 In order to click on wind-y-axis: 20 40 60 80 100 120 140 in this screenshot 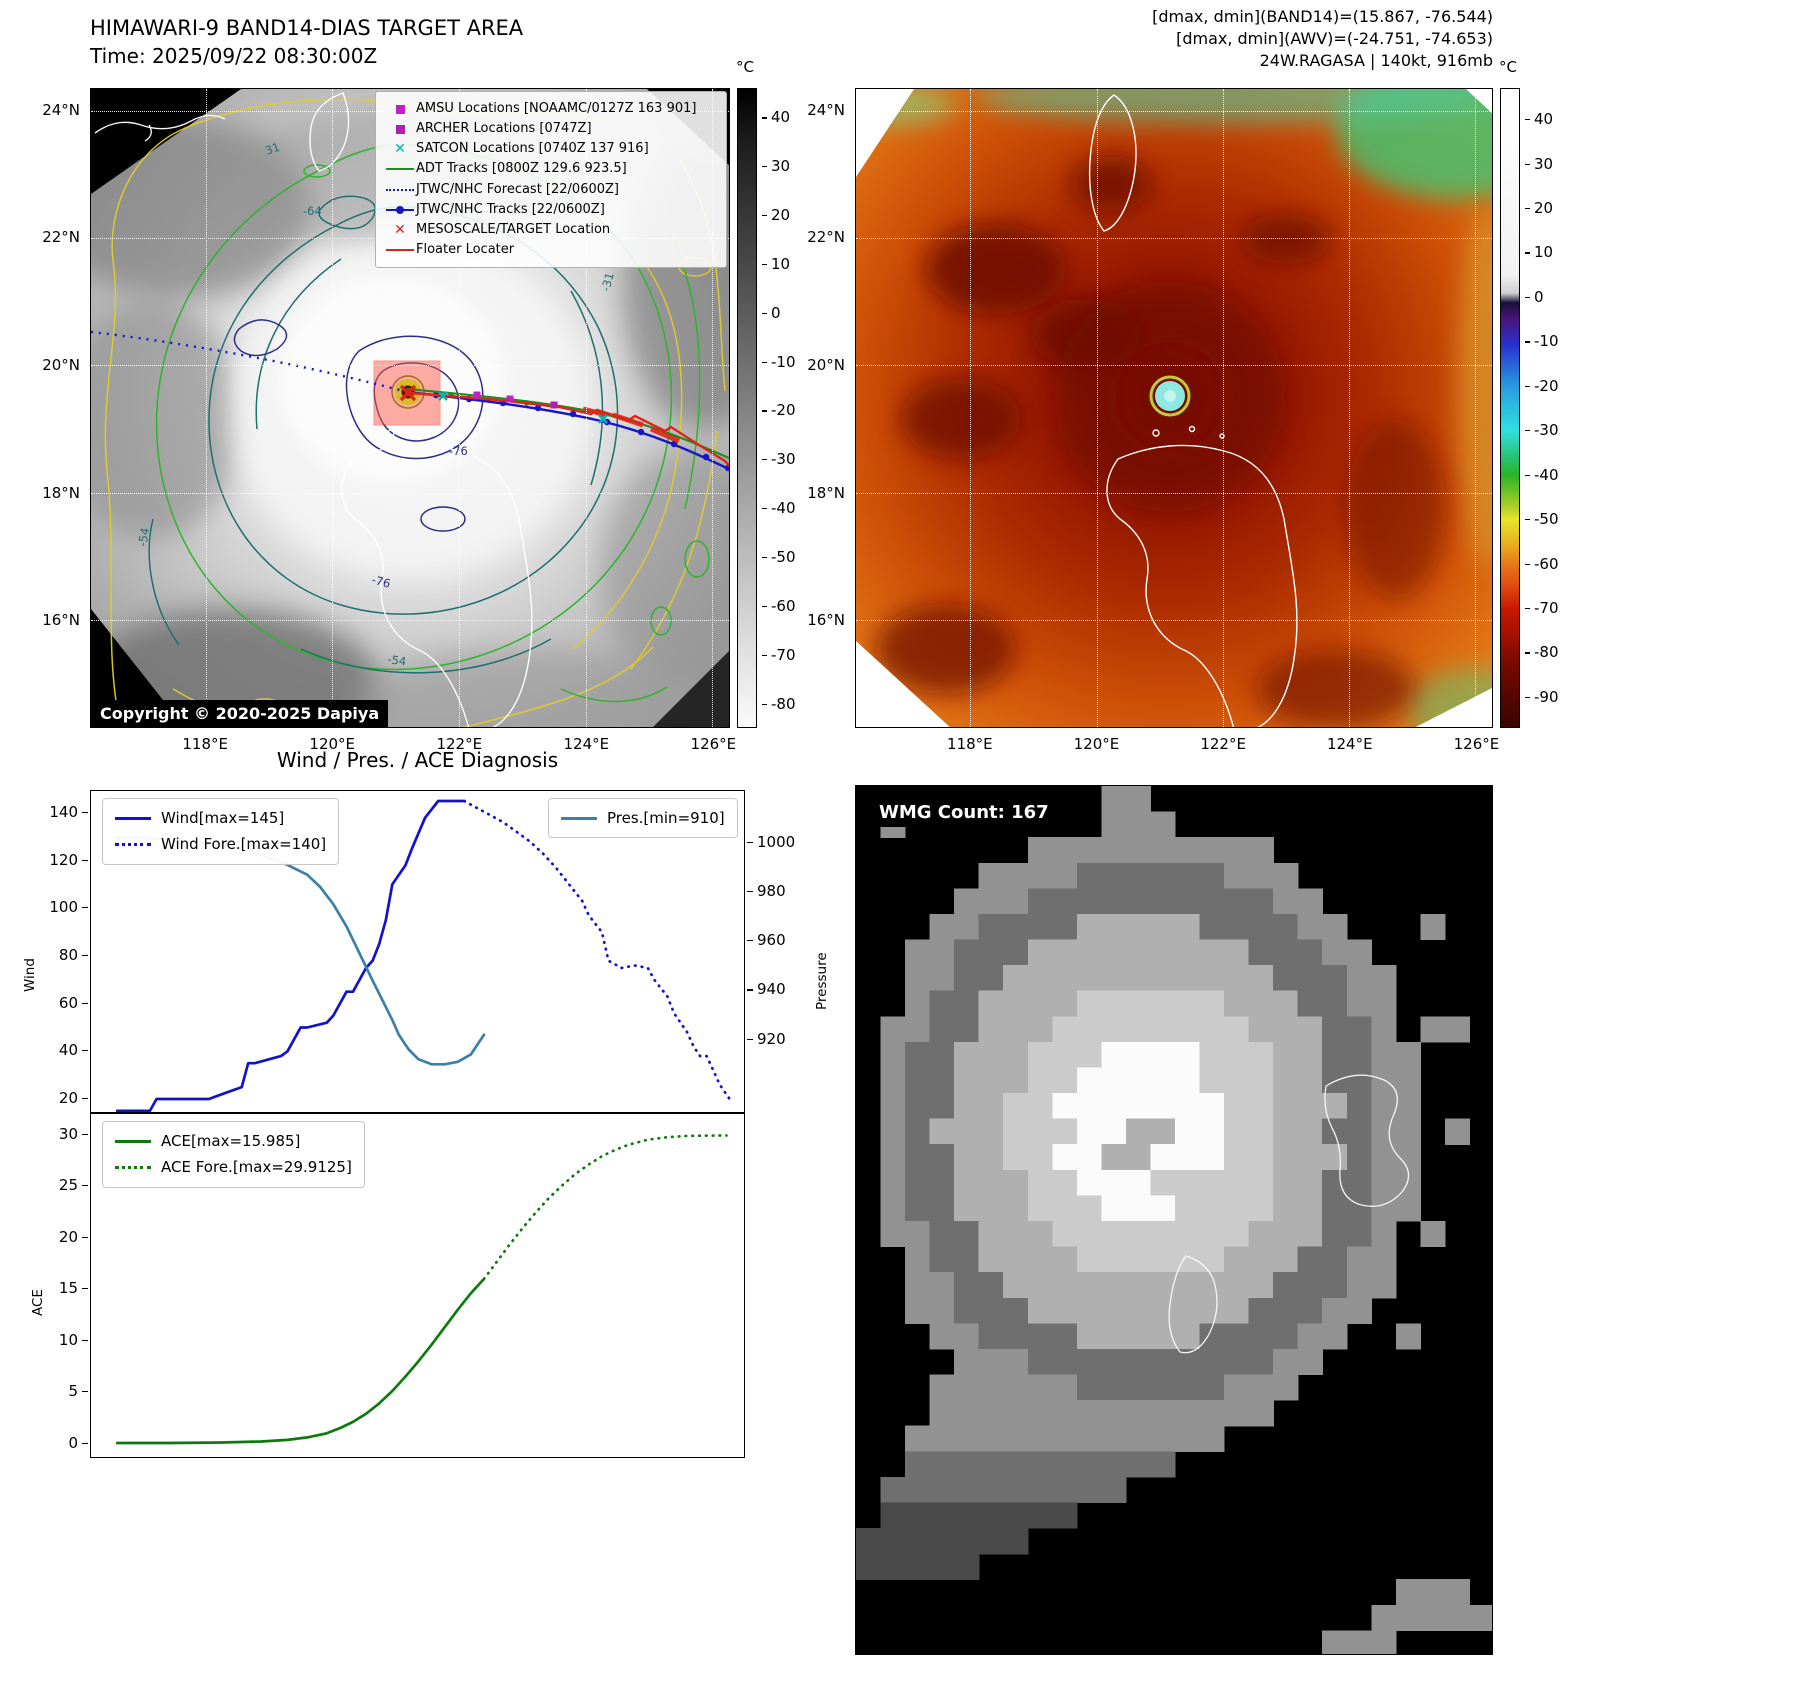, I will do `click(69, 954)`.